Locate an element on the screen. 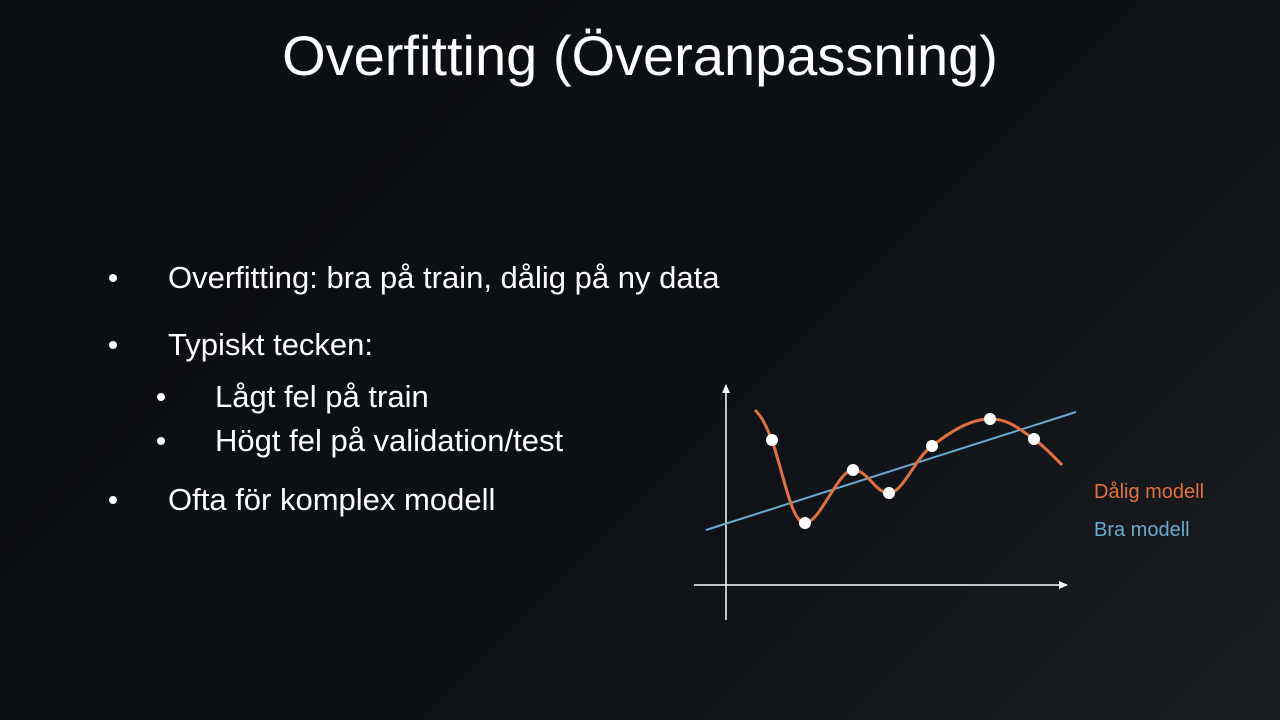  legend-good-model: Bra modell is located at coordinates (1142, 530).